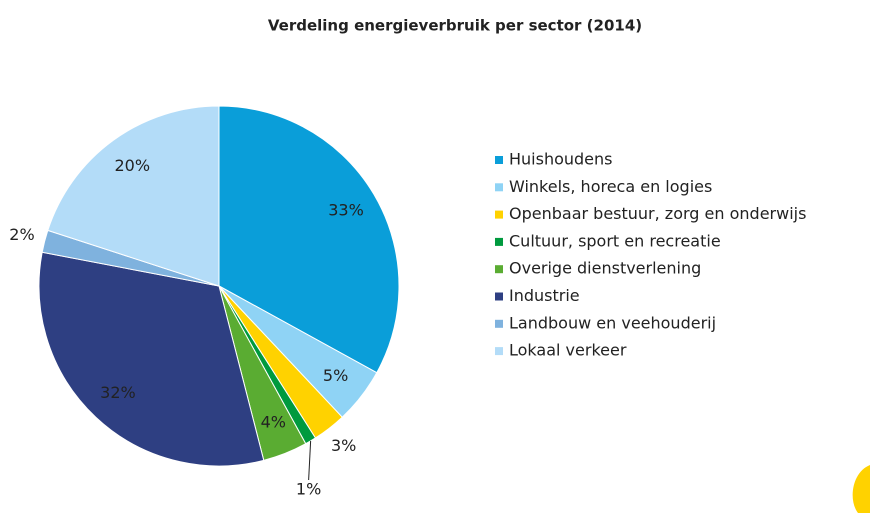 The image size is (870, 513). I want to click on legend-label: Cultuur, sport en recreatie, so click(615, 240).